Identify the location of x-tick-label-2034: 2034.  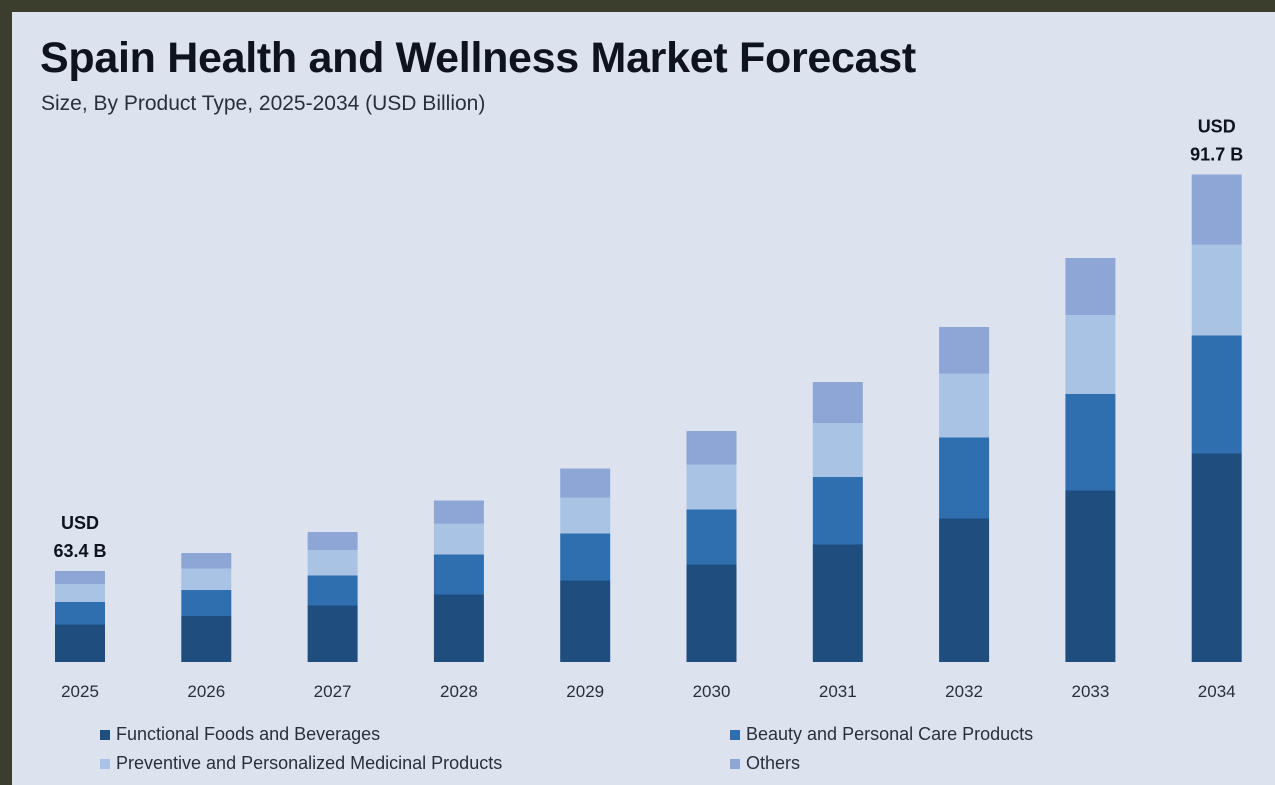
(1217, 691).